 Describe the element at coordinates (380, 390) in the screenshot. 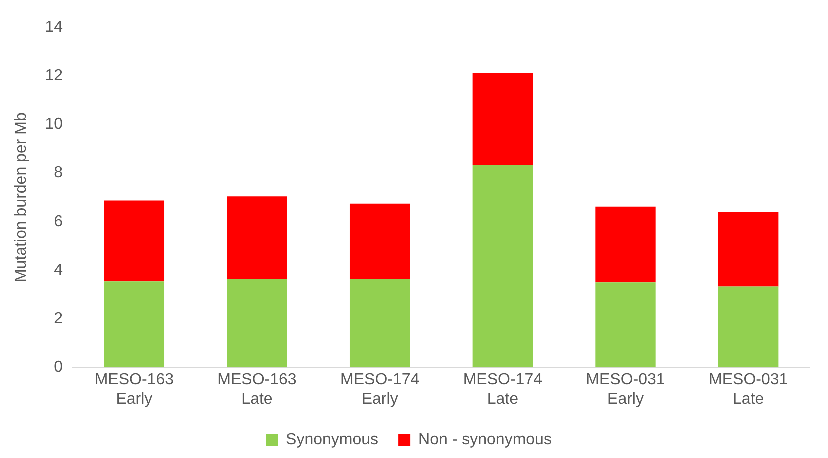

I see `x-tick-label: MESO-174 Early` at that location.